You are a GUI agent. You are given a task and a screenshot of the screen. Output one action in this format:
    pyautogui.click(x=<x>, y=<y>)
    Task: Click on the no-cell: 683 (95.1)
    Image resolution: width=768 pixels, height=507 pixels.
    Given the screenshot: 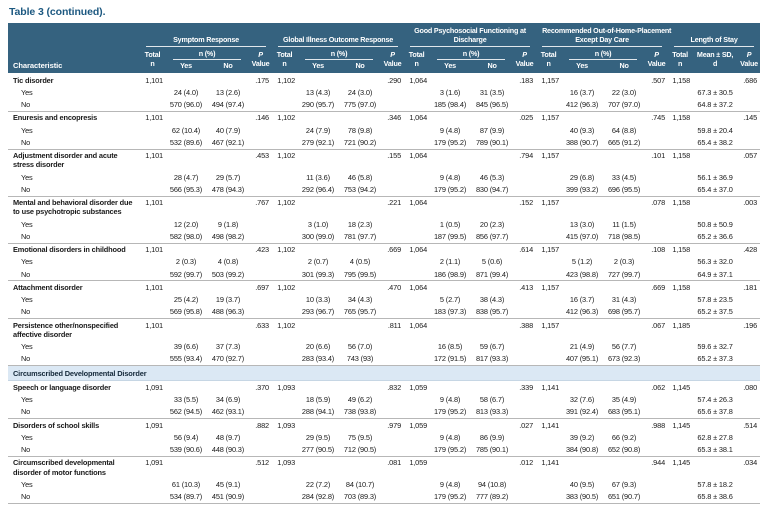 What is the action you would take?
    pyautogui.click(x=624, y=412)
    